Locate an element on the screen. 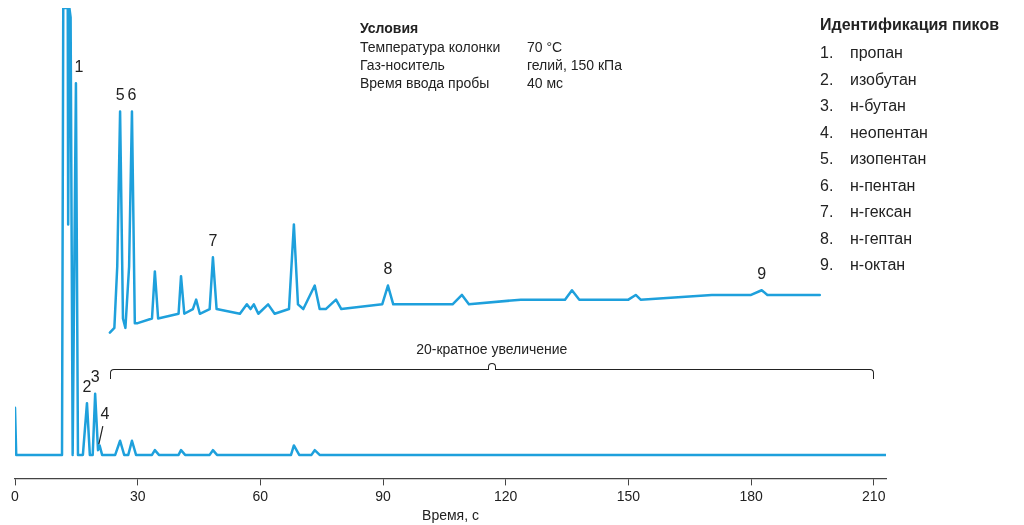 The width and height of the screenshot is (1024, 525). annotation: 1. пропан is located at coordinates (861, 53).